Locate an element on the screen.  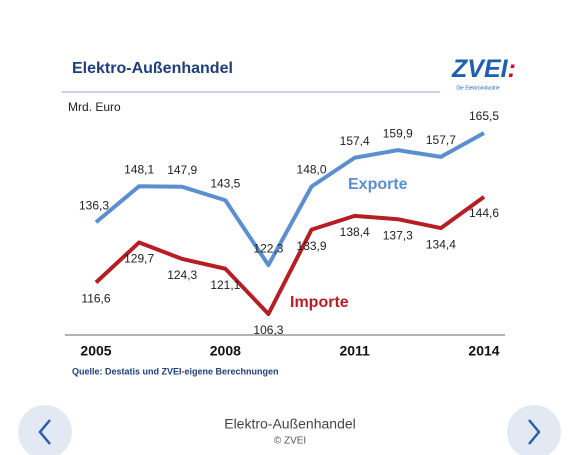
next-button is located at coordinates (534, 430).